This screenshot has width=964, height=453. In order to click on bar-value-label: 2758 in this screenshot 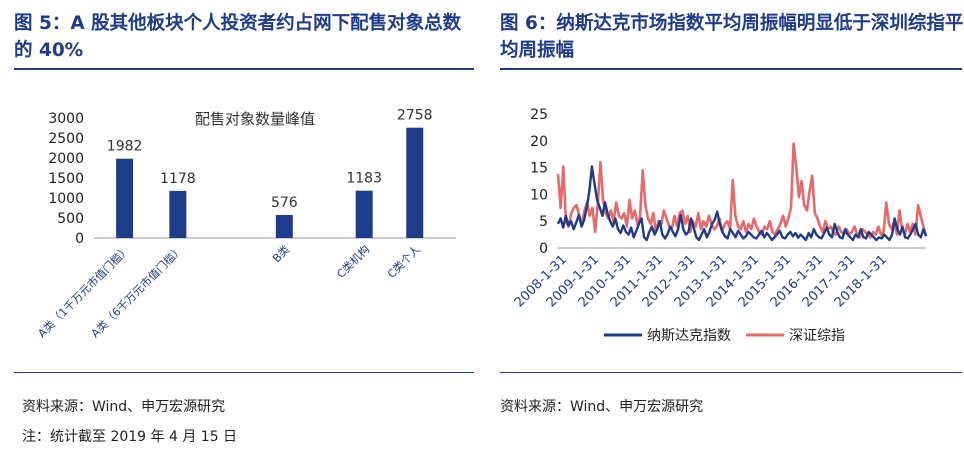, I will do `click(415, 116)`.